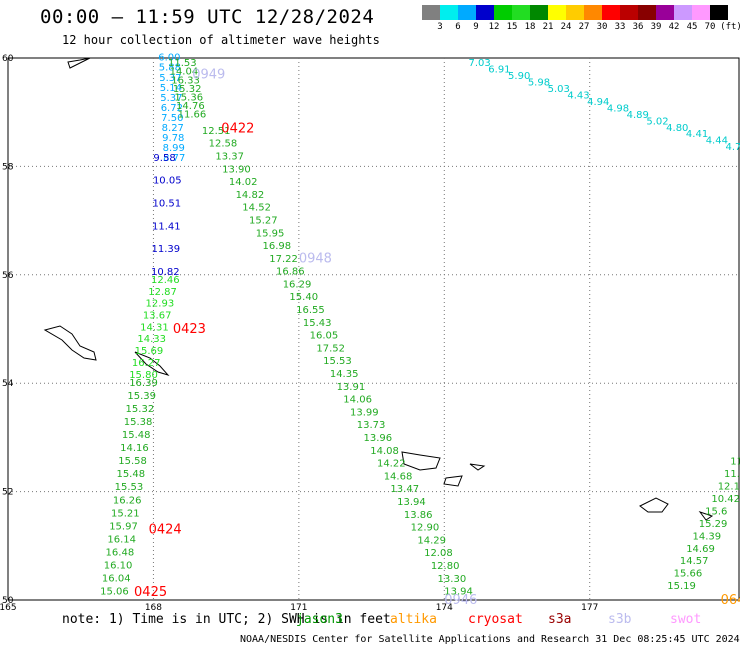  I want to click on swh-value: 13.67, so click(157, 315).